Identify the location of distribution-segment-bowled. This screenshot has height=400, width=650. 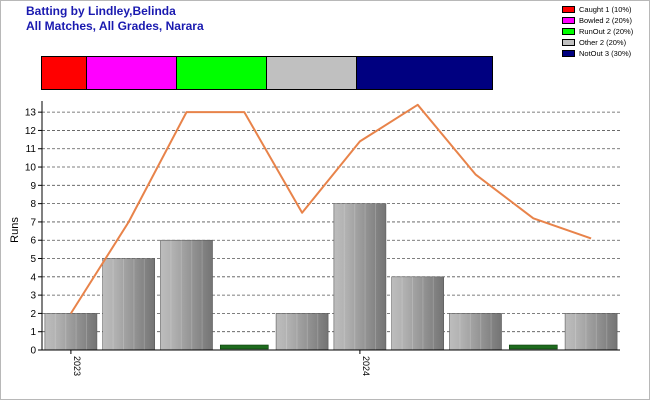
(132, 73).